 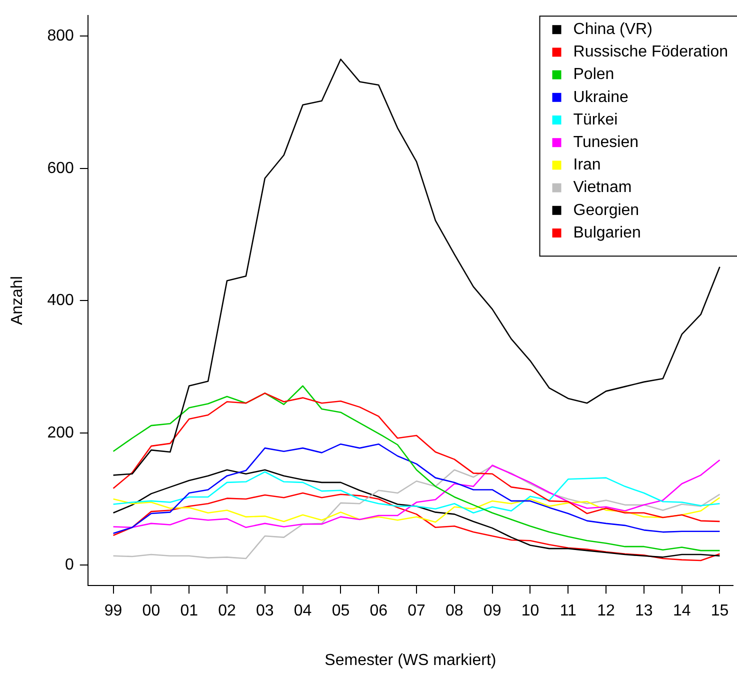 I want to click on legend-label: Türkei, so click(x=595, y=119).